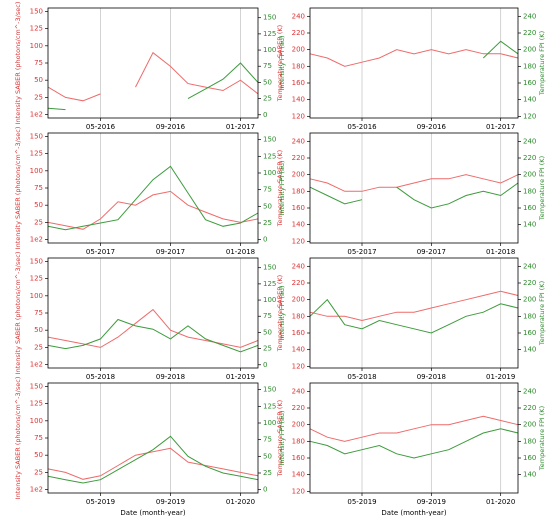  Describe the element at coordinates (529, 408) in the screenshot. I see `y2-tick-label: 220` at that location.